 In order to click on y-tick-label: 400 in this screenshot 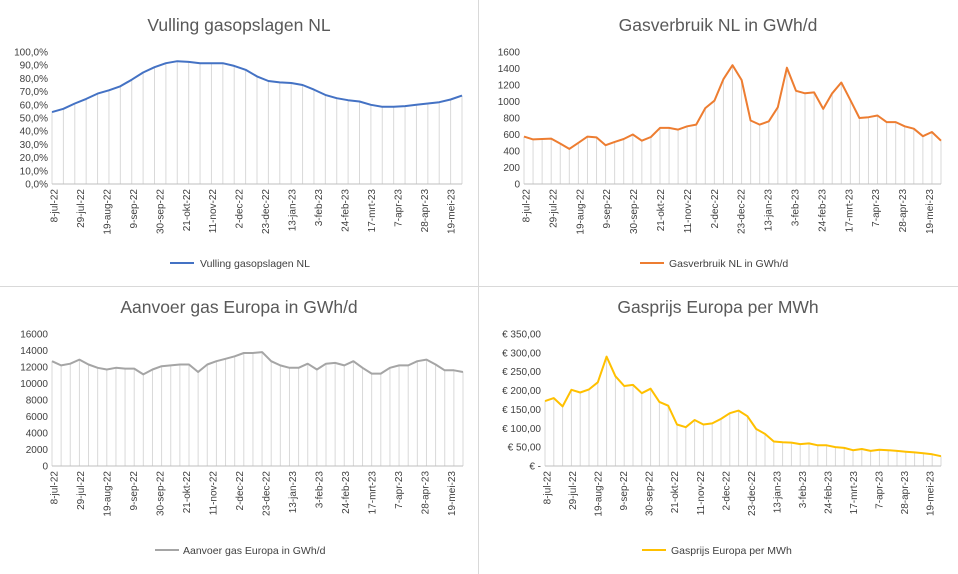, I will do `click(511, 152)`.